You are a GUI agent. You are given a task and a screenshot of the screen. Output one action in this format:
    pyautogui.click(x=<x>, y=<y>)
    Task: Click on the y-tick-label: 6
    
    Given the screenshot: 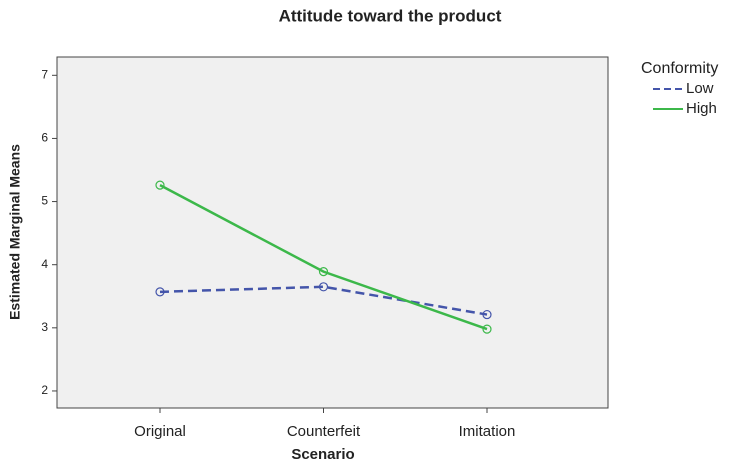 What is the action you would take?
    pyautogui.click(x=44, y=138)
    